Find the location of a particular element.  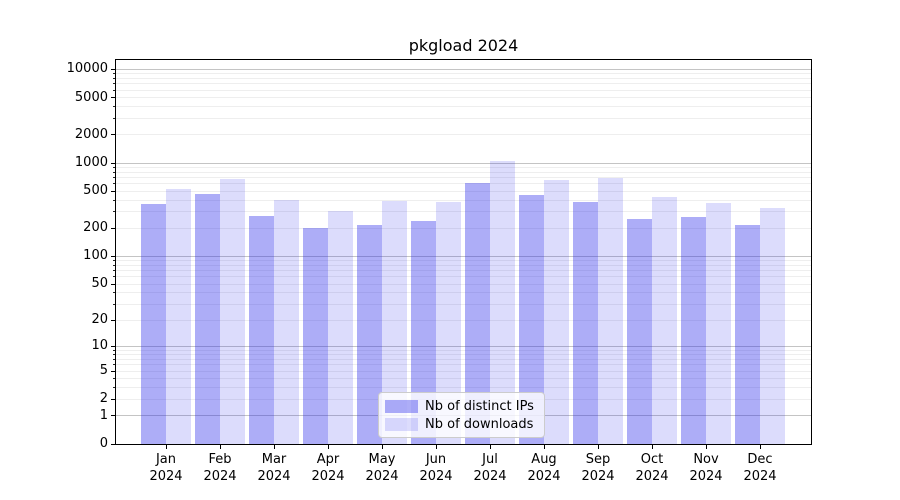

y-tick-label: 5 is located at coordinates (103, 371).